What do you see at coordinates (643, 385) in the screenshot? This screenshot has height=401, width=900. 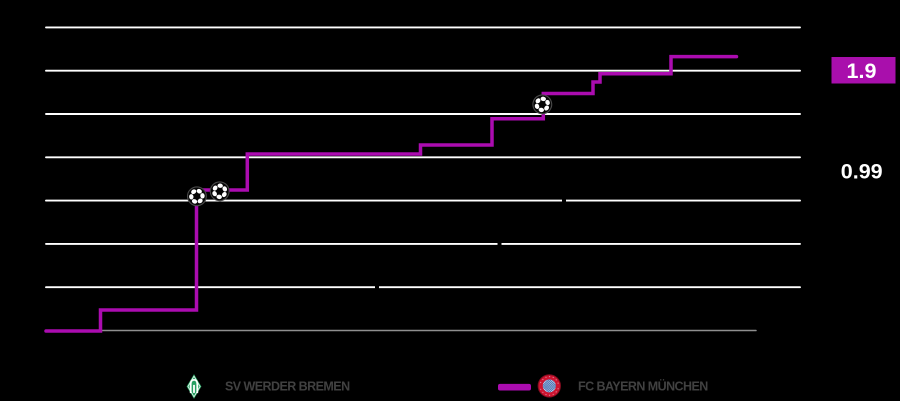 I see `svg-text: FC BAYERN MÜNCHEN` at bounding box center [643, 385].